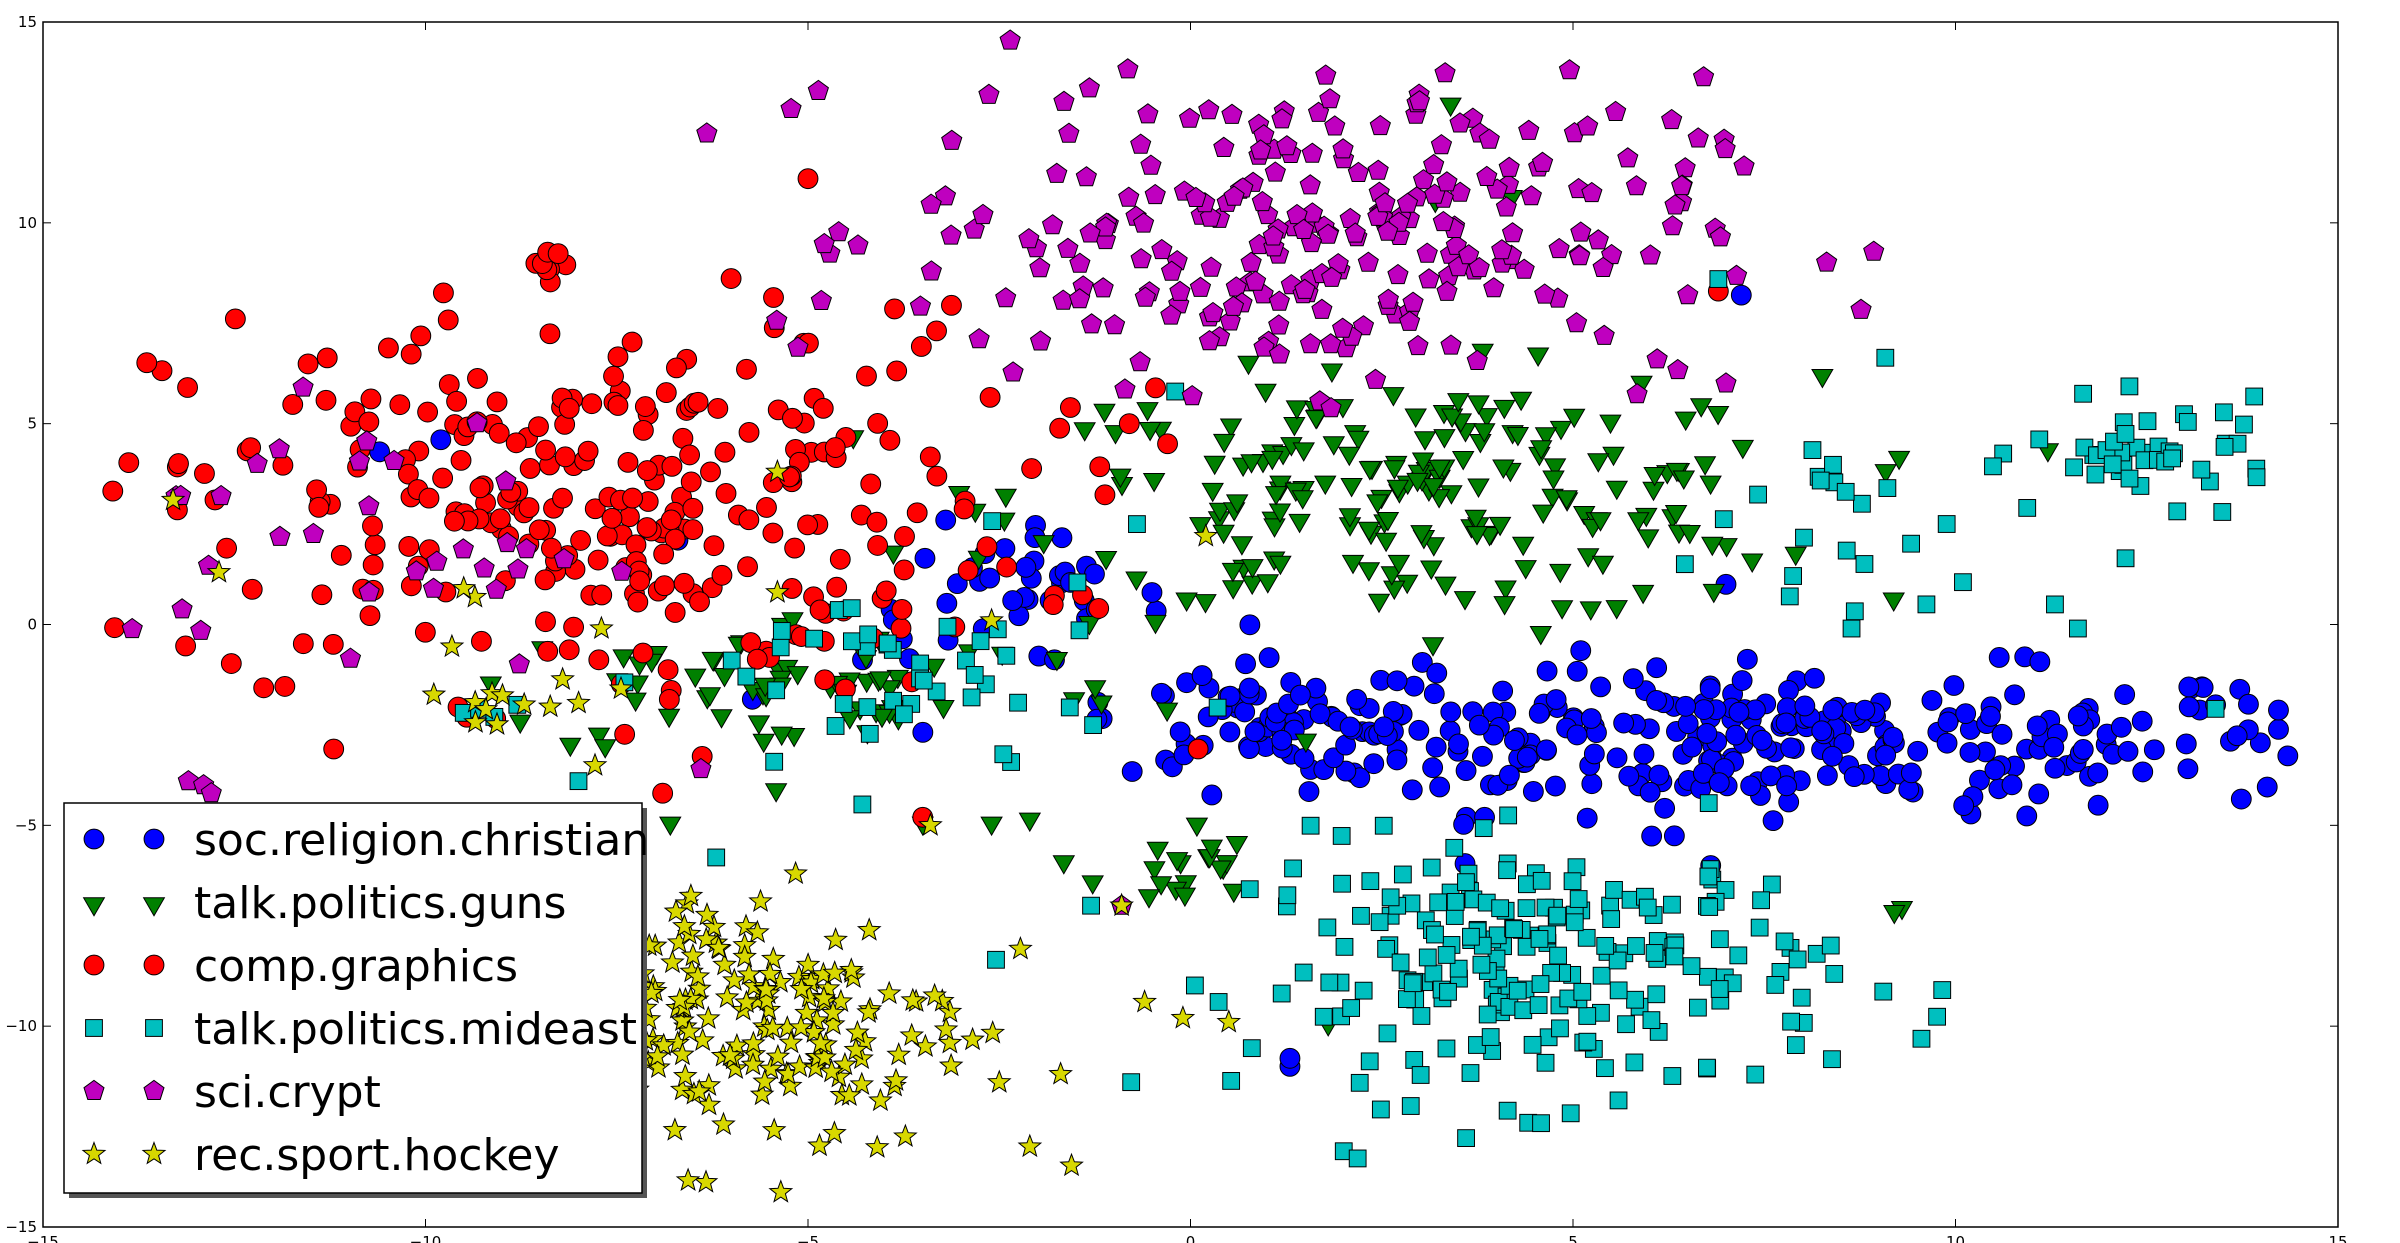  Describe the element at coordinates (32, 424) in the screenshot. I see `y-tick-label: 5` at that location.